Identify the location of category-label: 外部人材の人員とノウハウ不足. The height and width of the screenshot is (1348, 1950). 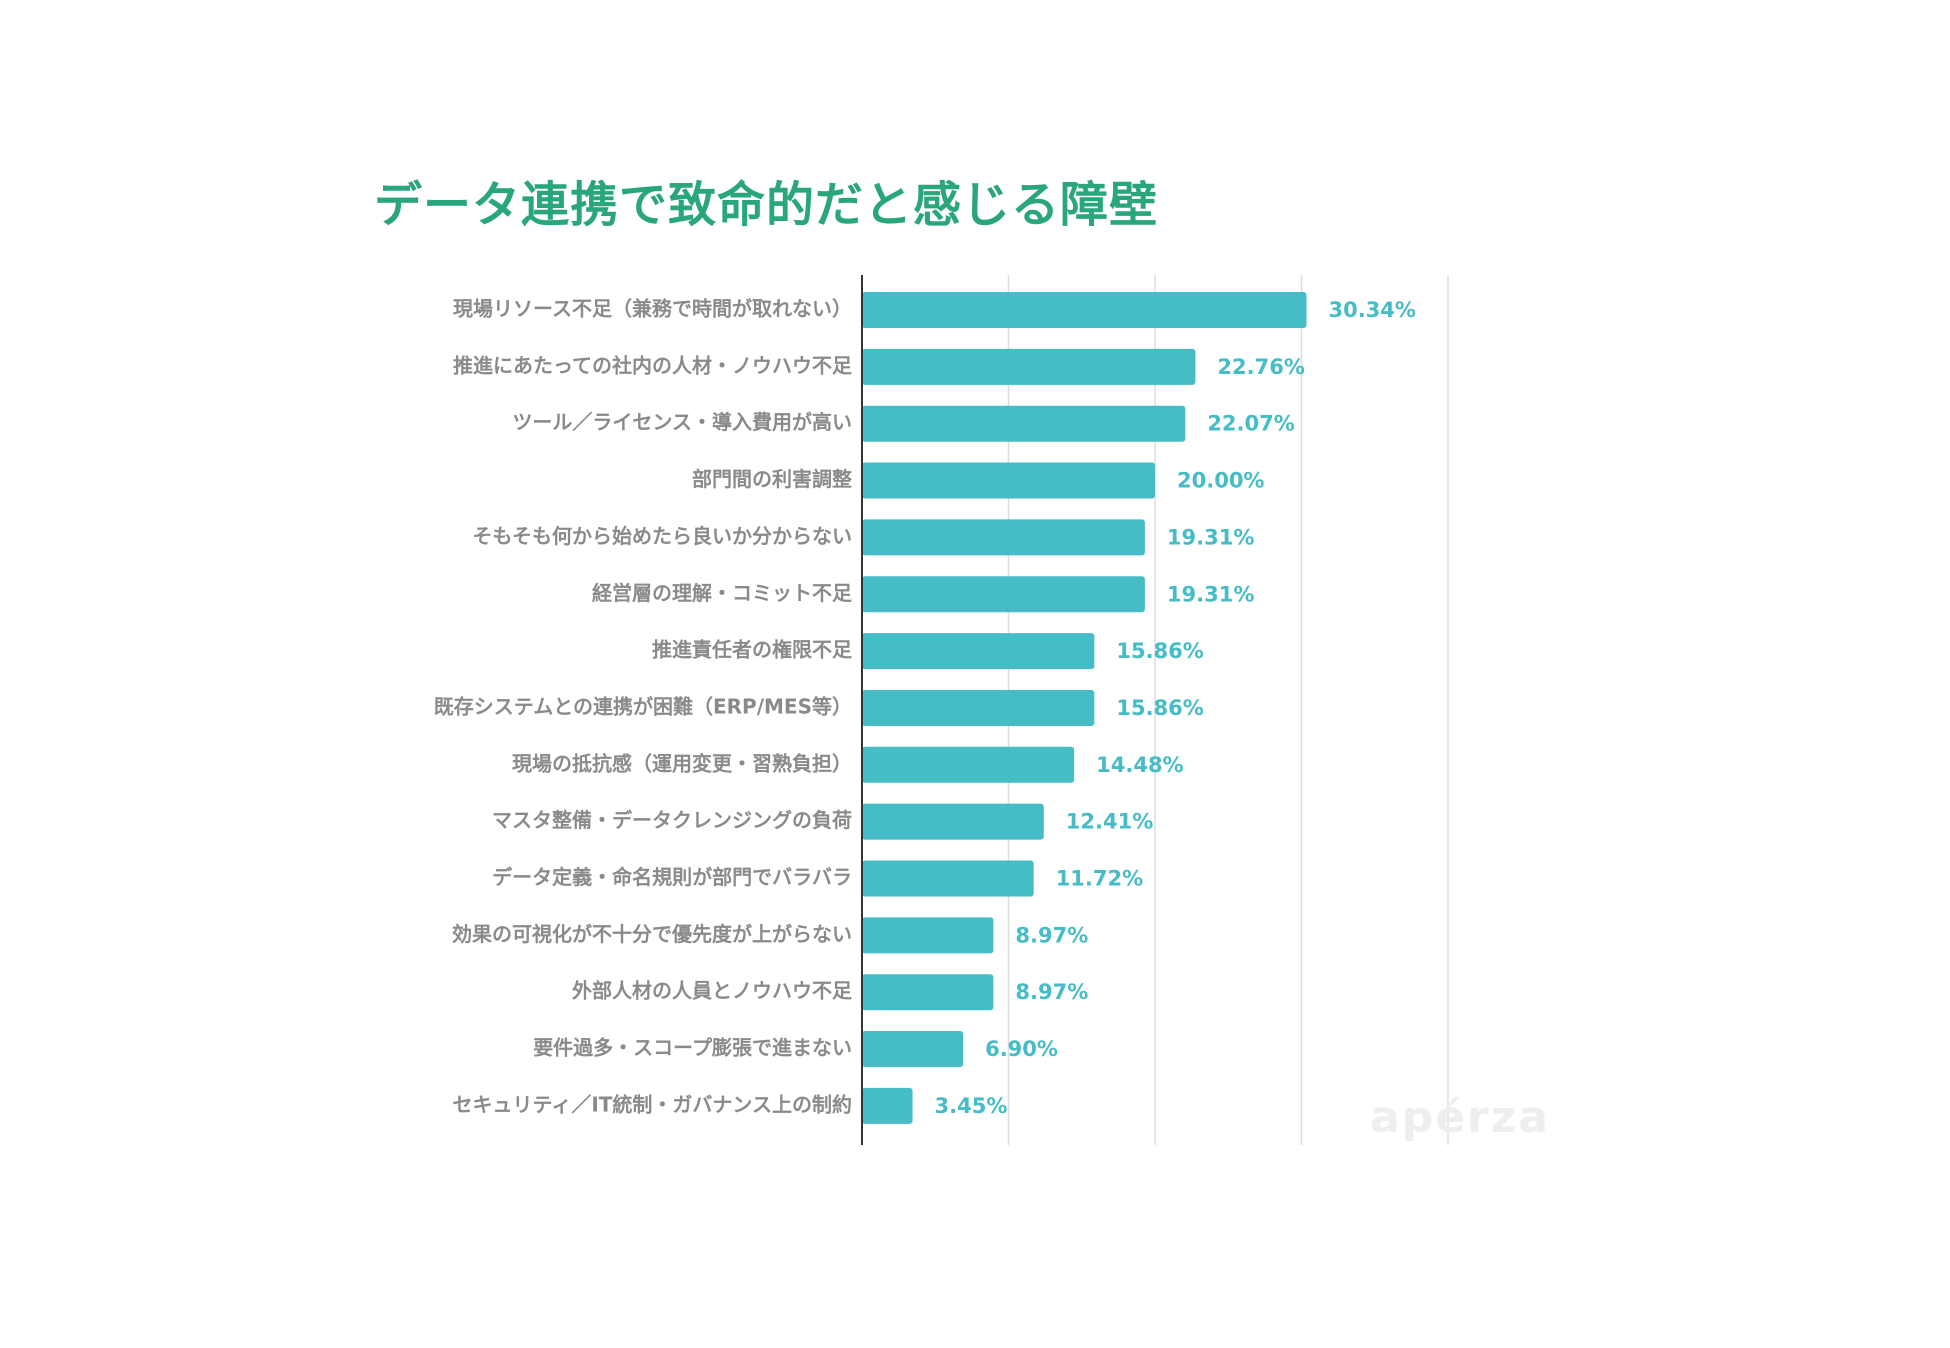
(712, 991).